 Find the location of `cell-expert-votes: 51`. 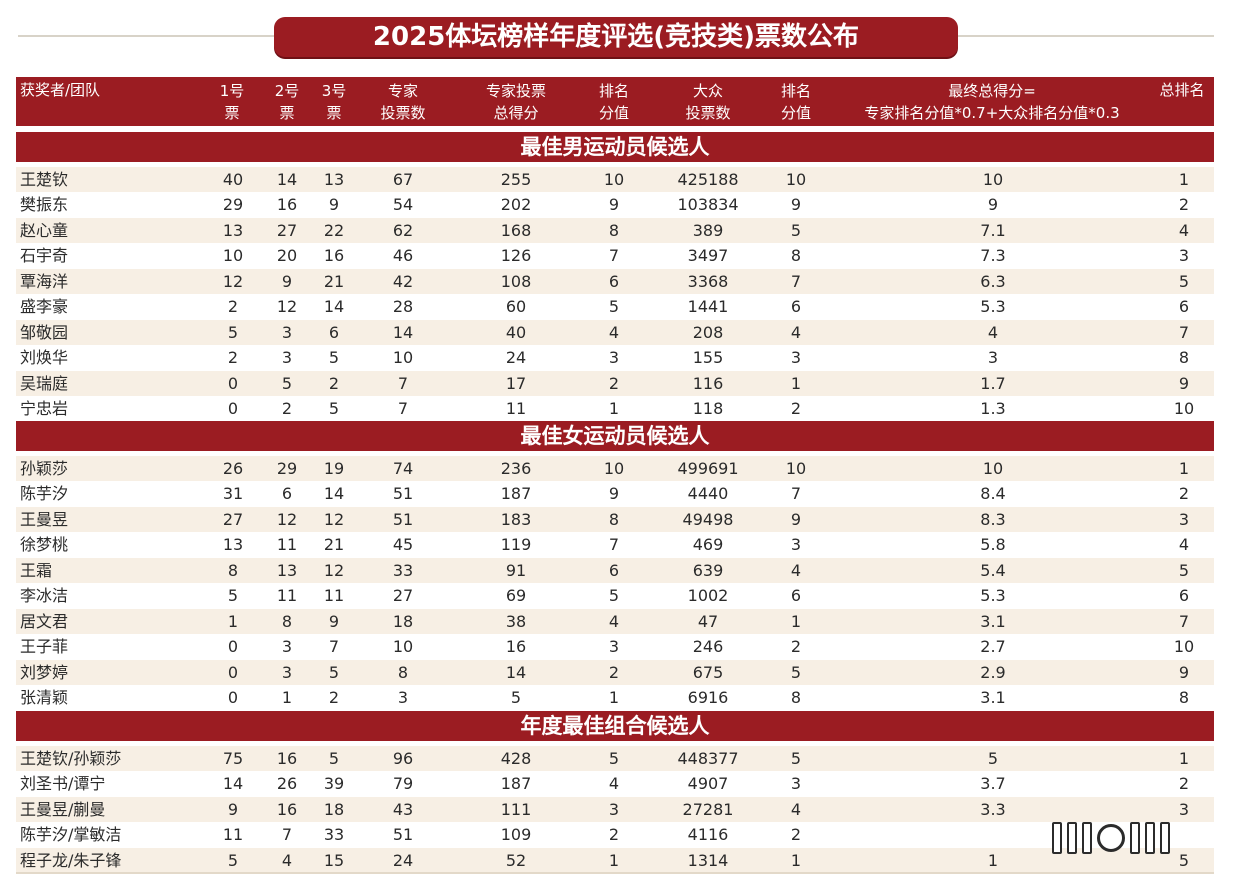

cell-expert-votes: 51 is located at coordinates (403, 519).